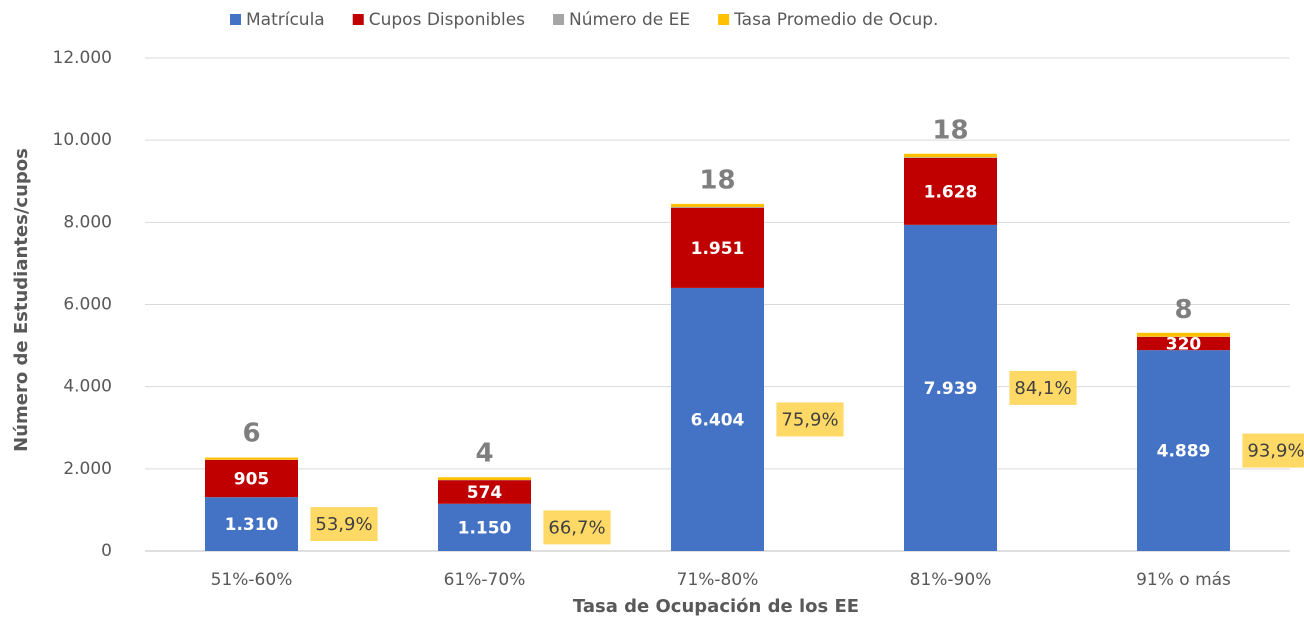 This screenshot has width=1304, height=619. Describe the element at coordinates (485, 580) in the screenshot. I see `x-tick-label: 61%-70%` at that location.